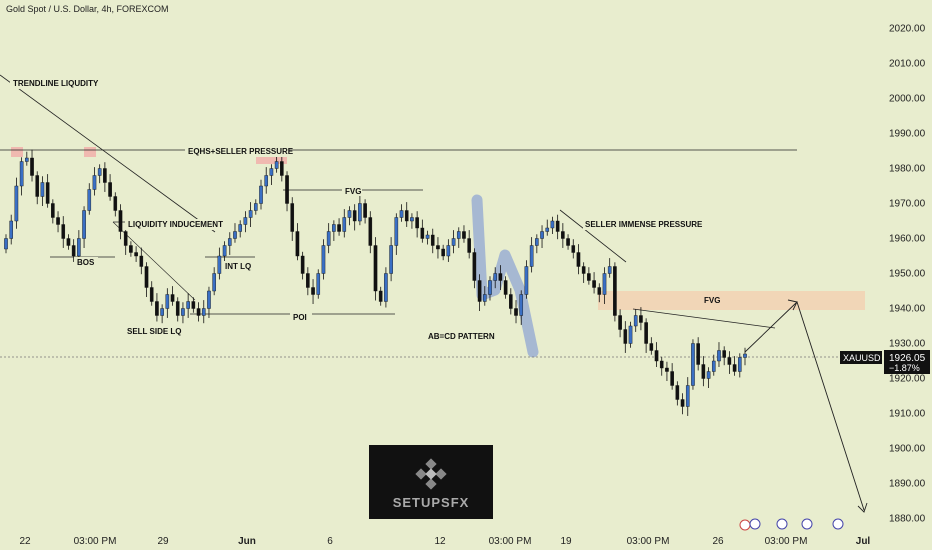 Image resolution: width=932 pixels, height=550 pixels. Describe the element at coordinates (907, 414) in the screenshot. I see `y-tick-label: 1910.00` at that location.